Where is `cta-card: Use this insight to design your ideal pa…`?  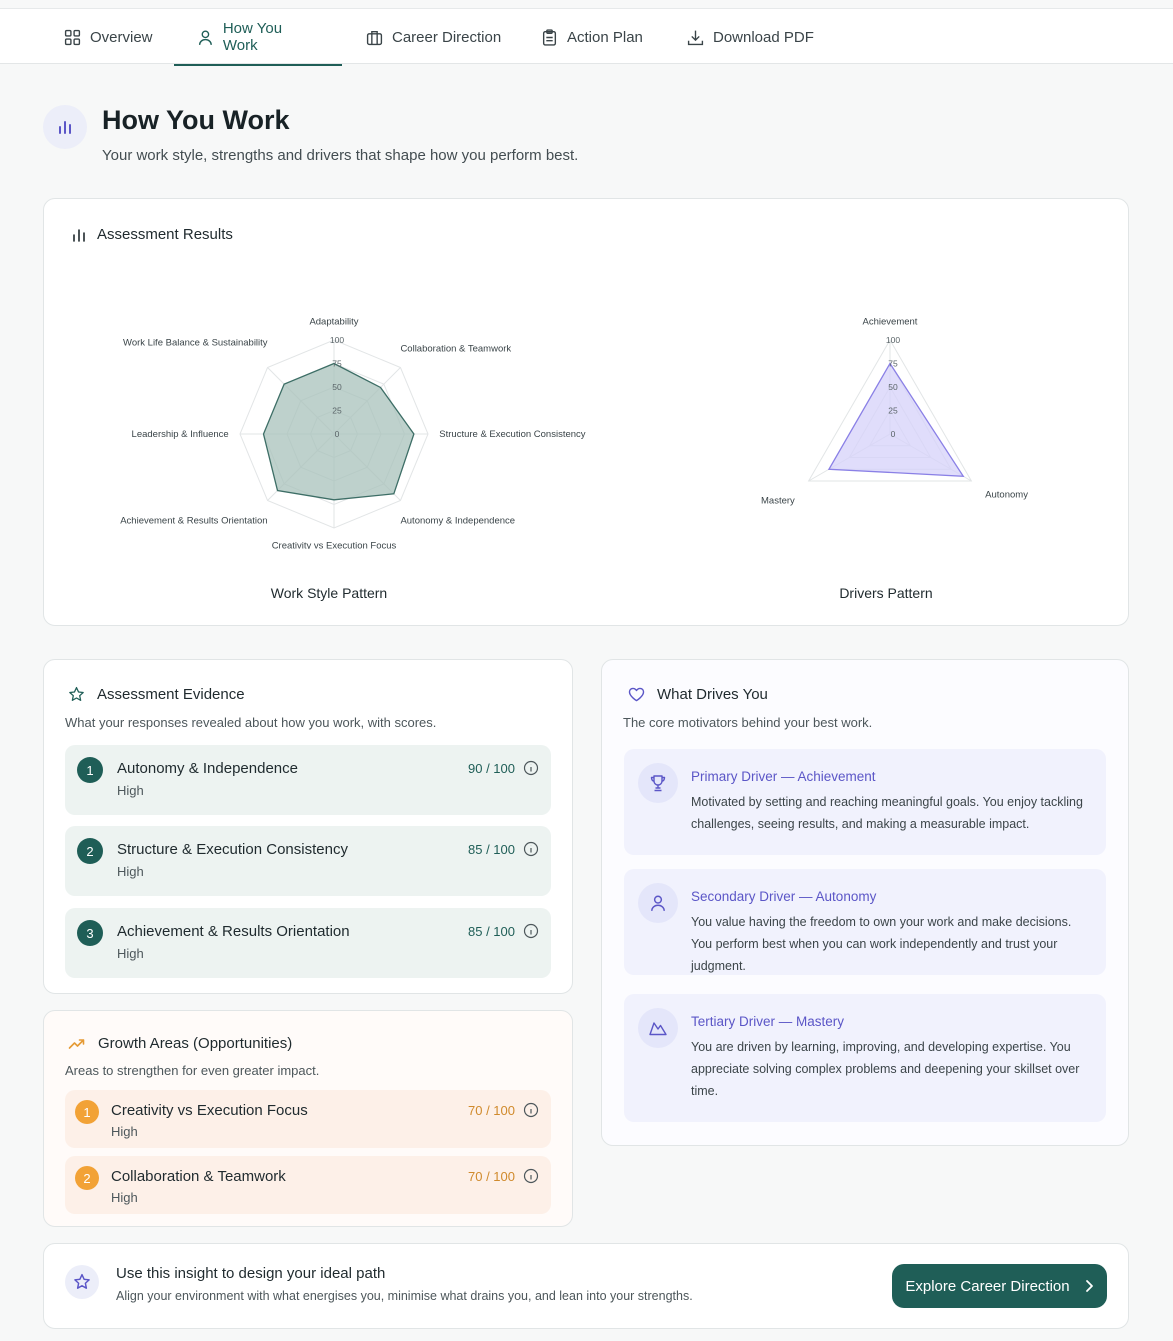
cta-card: Use this insight to design your ideal pa… is located at coordinates (586, 1286).